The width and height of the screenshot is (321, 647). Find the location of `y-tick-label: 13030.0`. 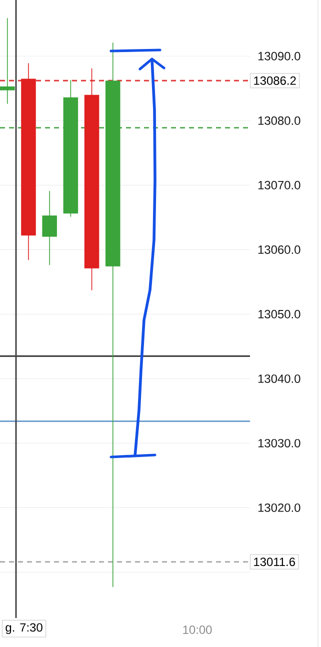

y-tick-label: 13030.0 is located at coordinates (279, 443).